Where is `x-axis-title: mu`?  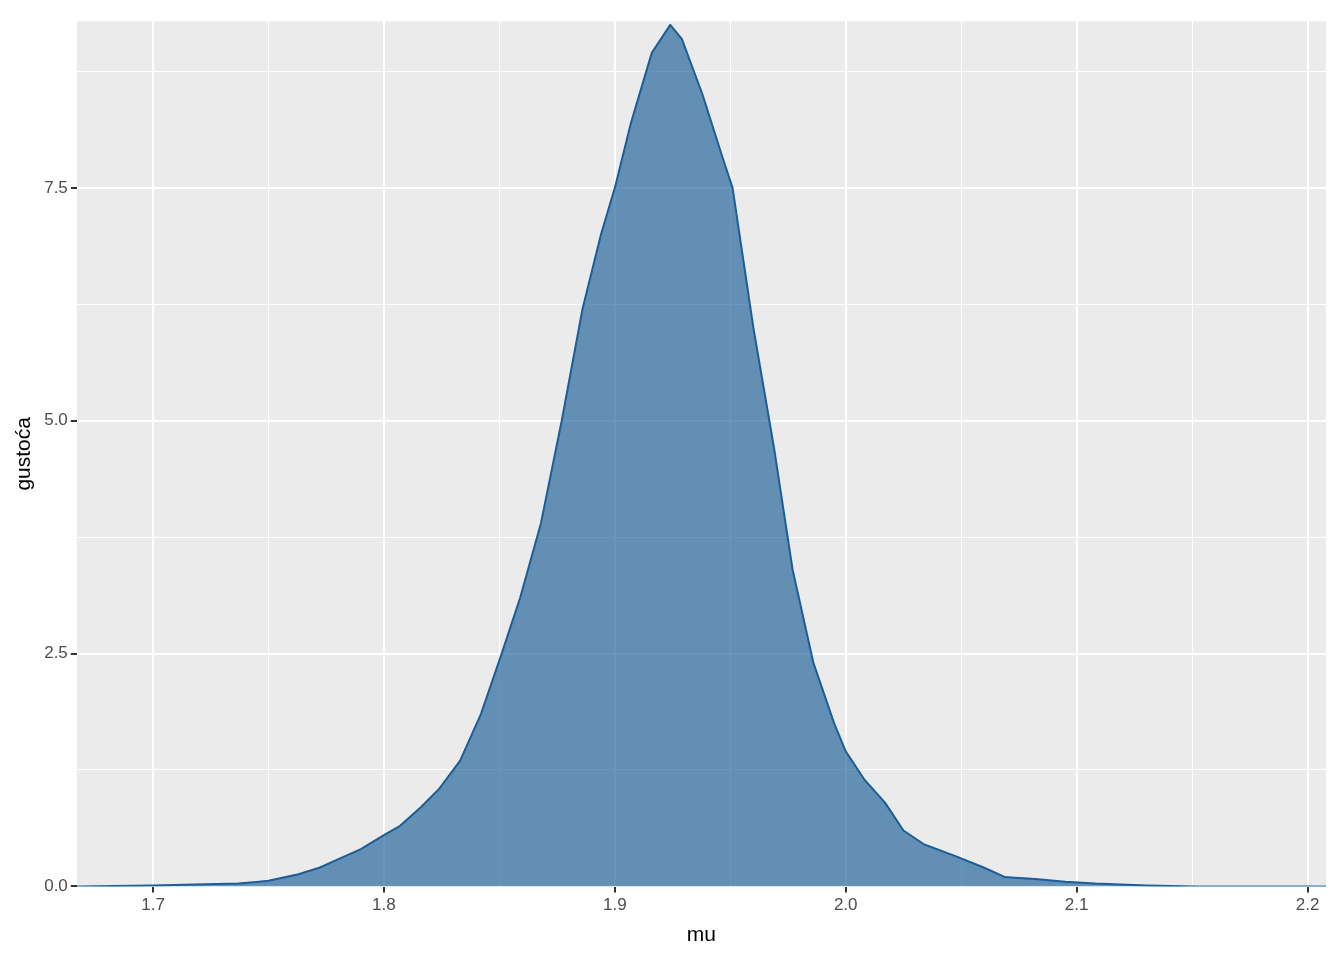 x-axis-title: mu is located at coordinates (701, 934).